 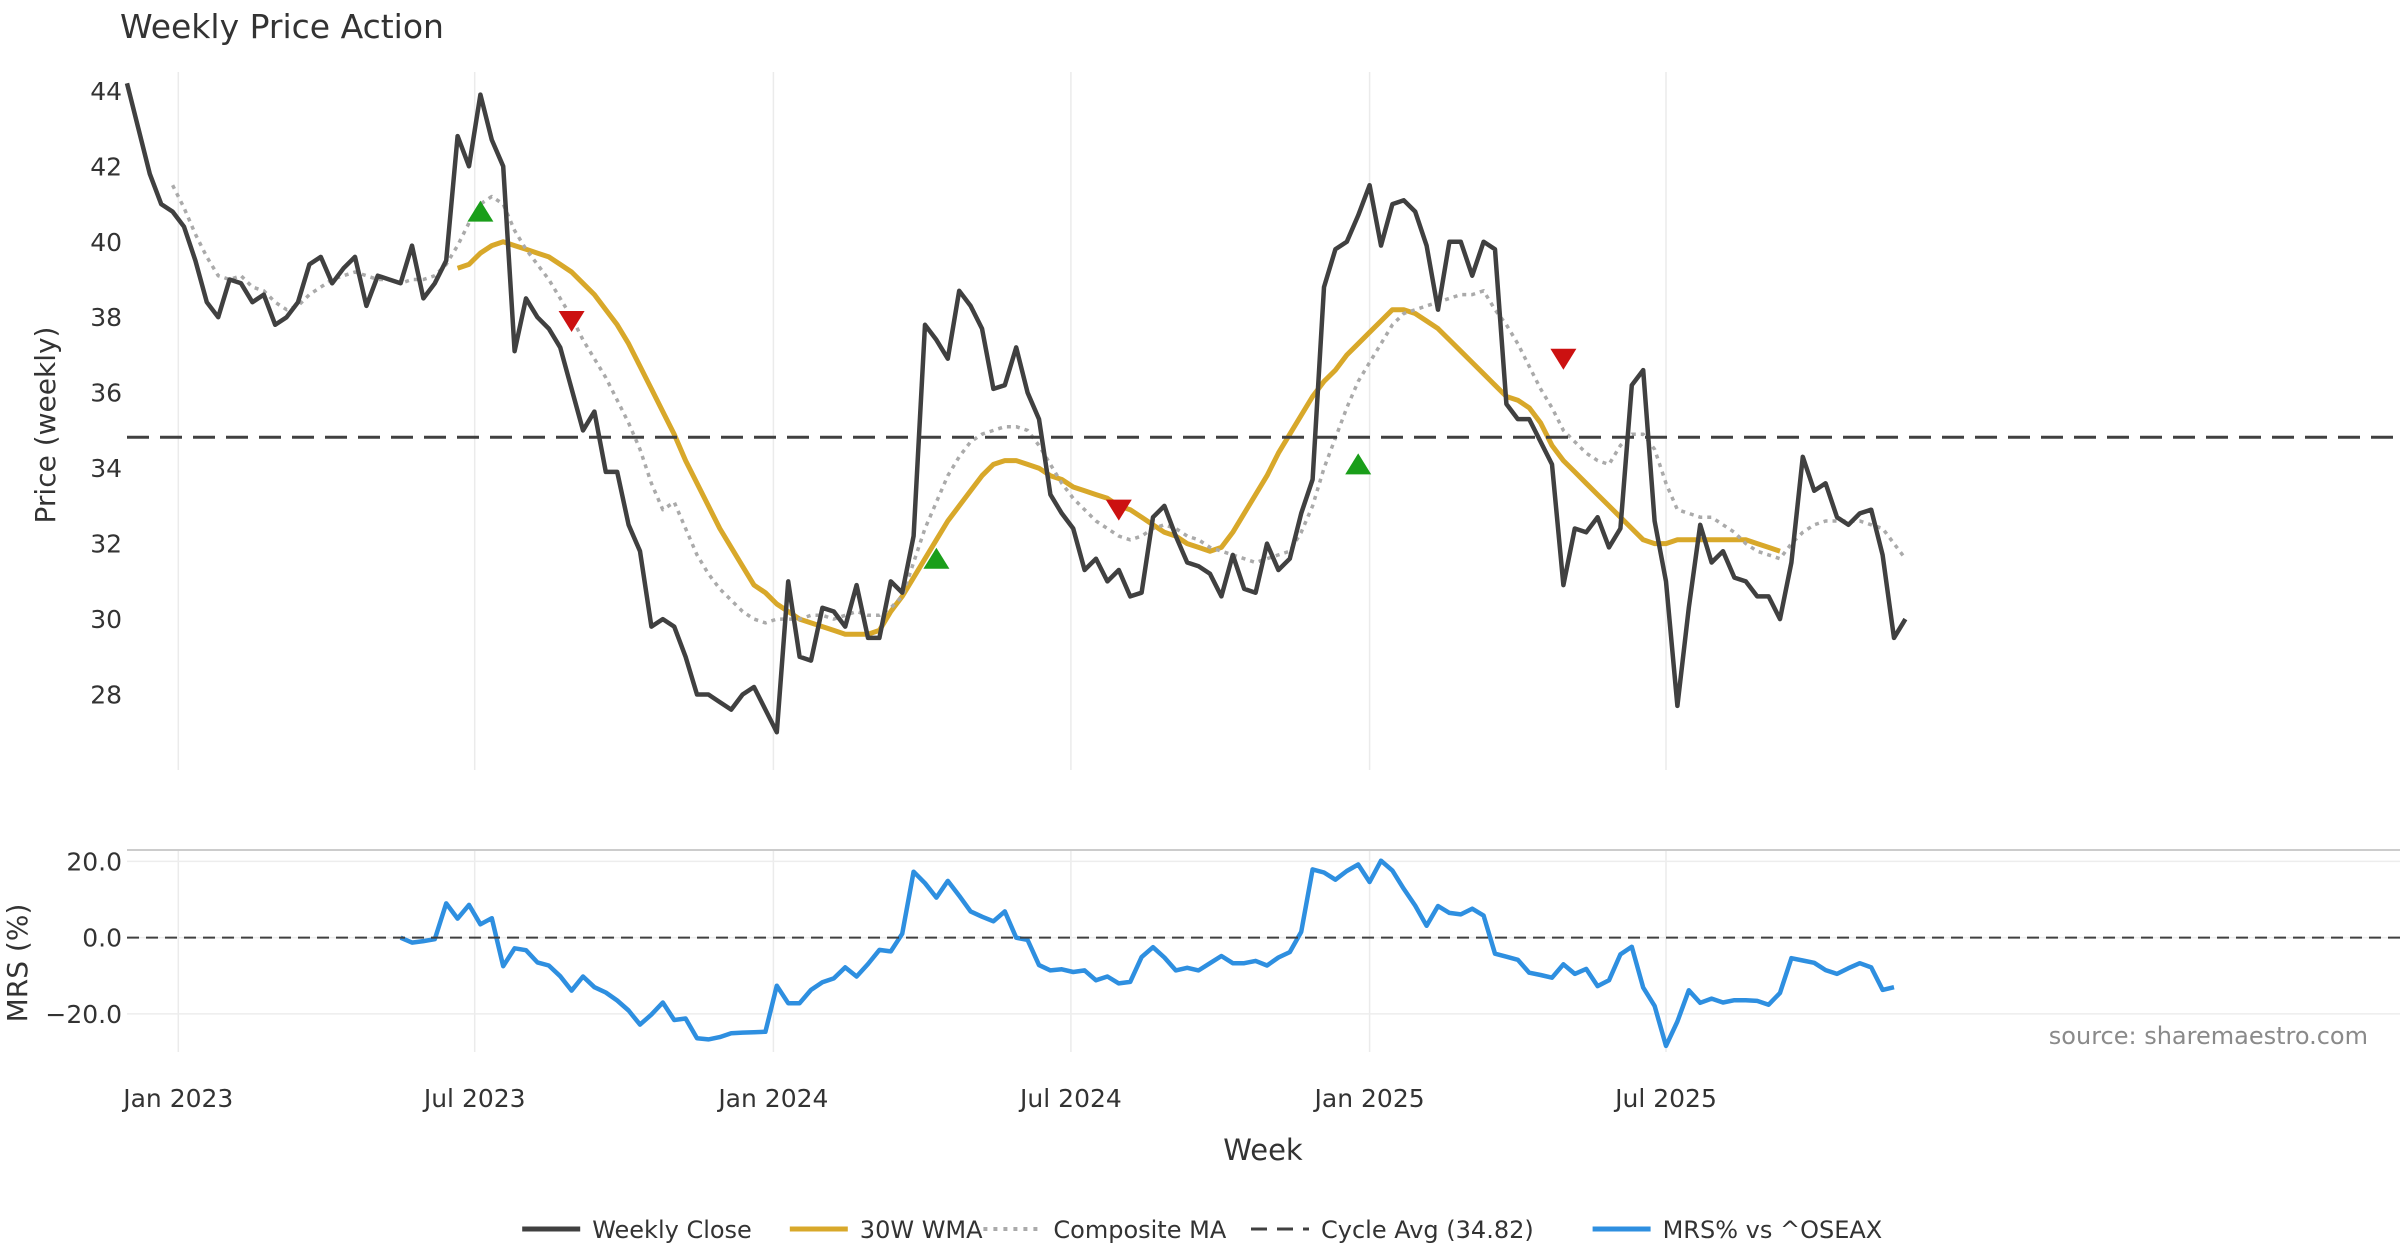 What do you see at coordinates (106, 695) in the screenshot?
I see `upper-y-tick-label: 28` at bounding box center [106, 695].